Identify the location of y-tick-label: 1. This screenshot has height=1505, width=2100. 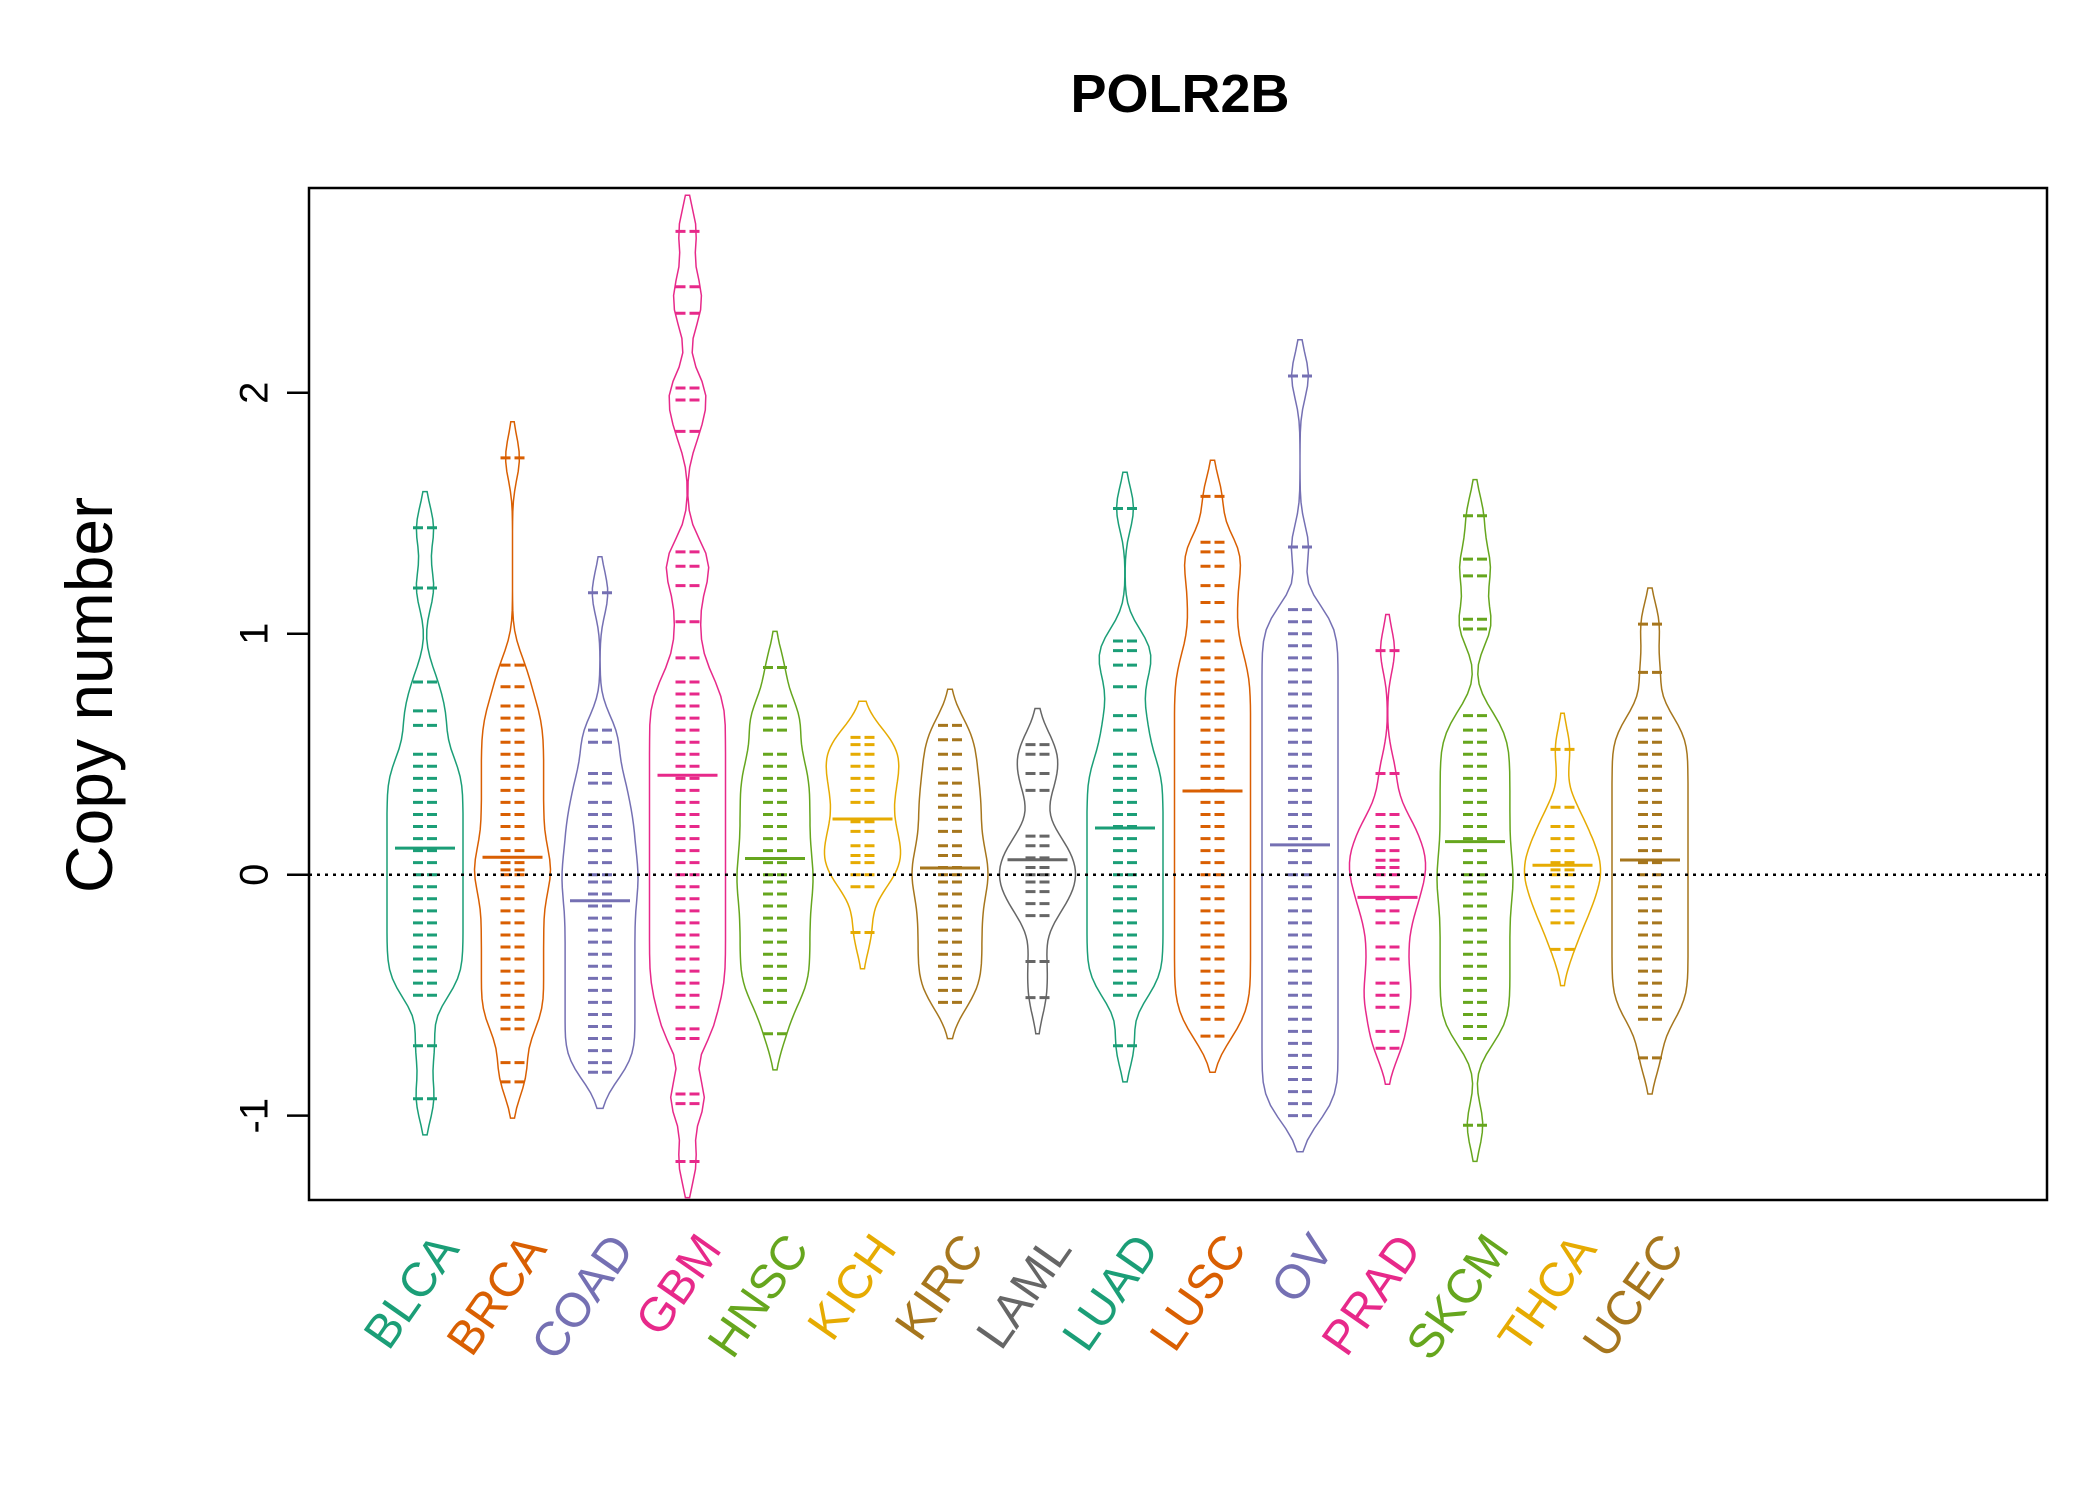
(255, 634).